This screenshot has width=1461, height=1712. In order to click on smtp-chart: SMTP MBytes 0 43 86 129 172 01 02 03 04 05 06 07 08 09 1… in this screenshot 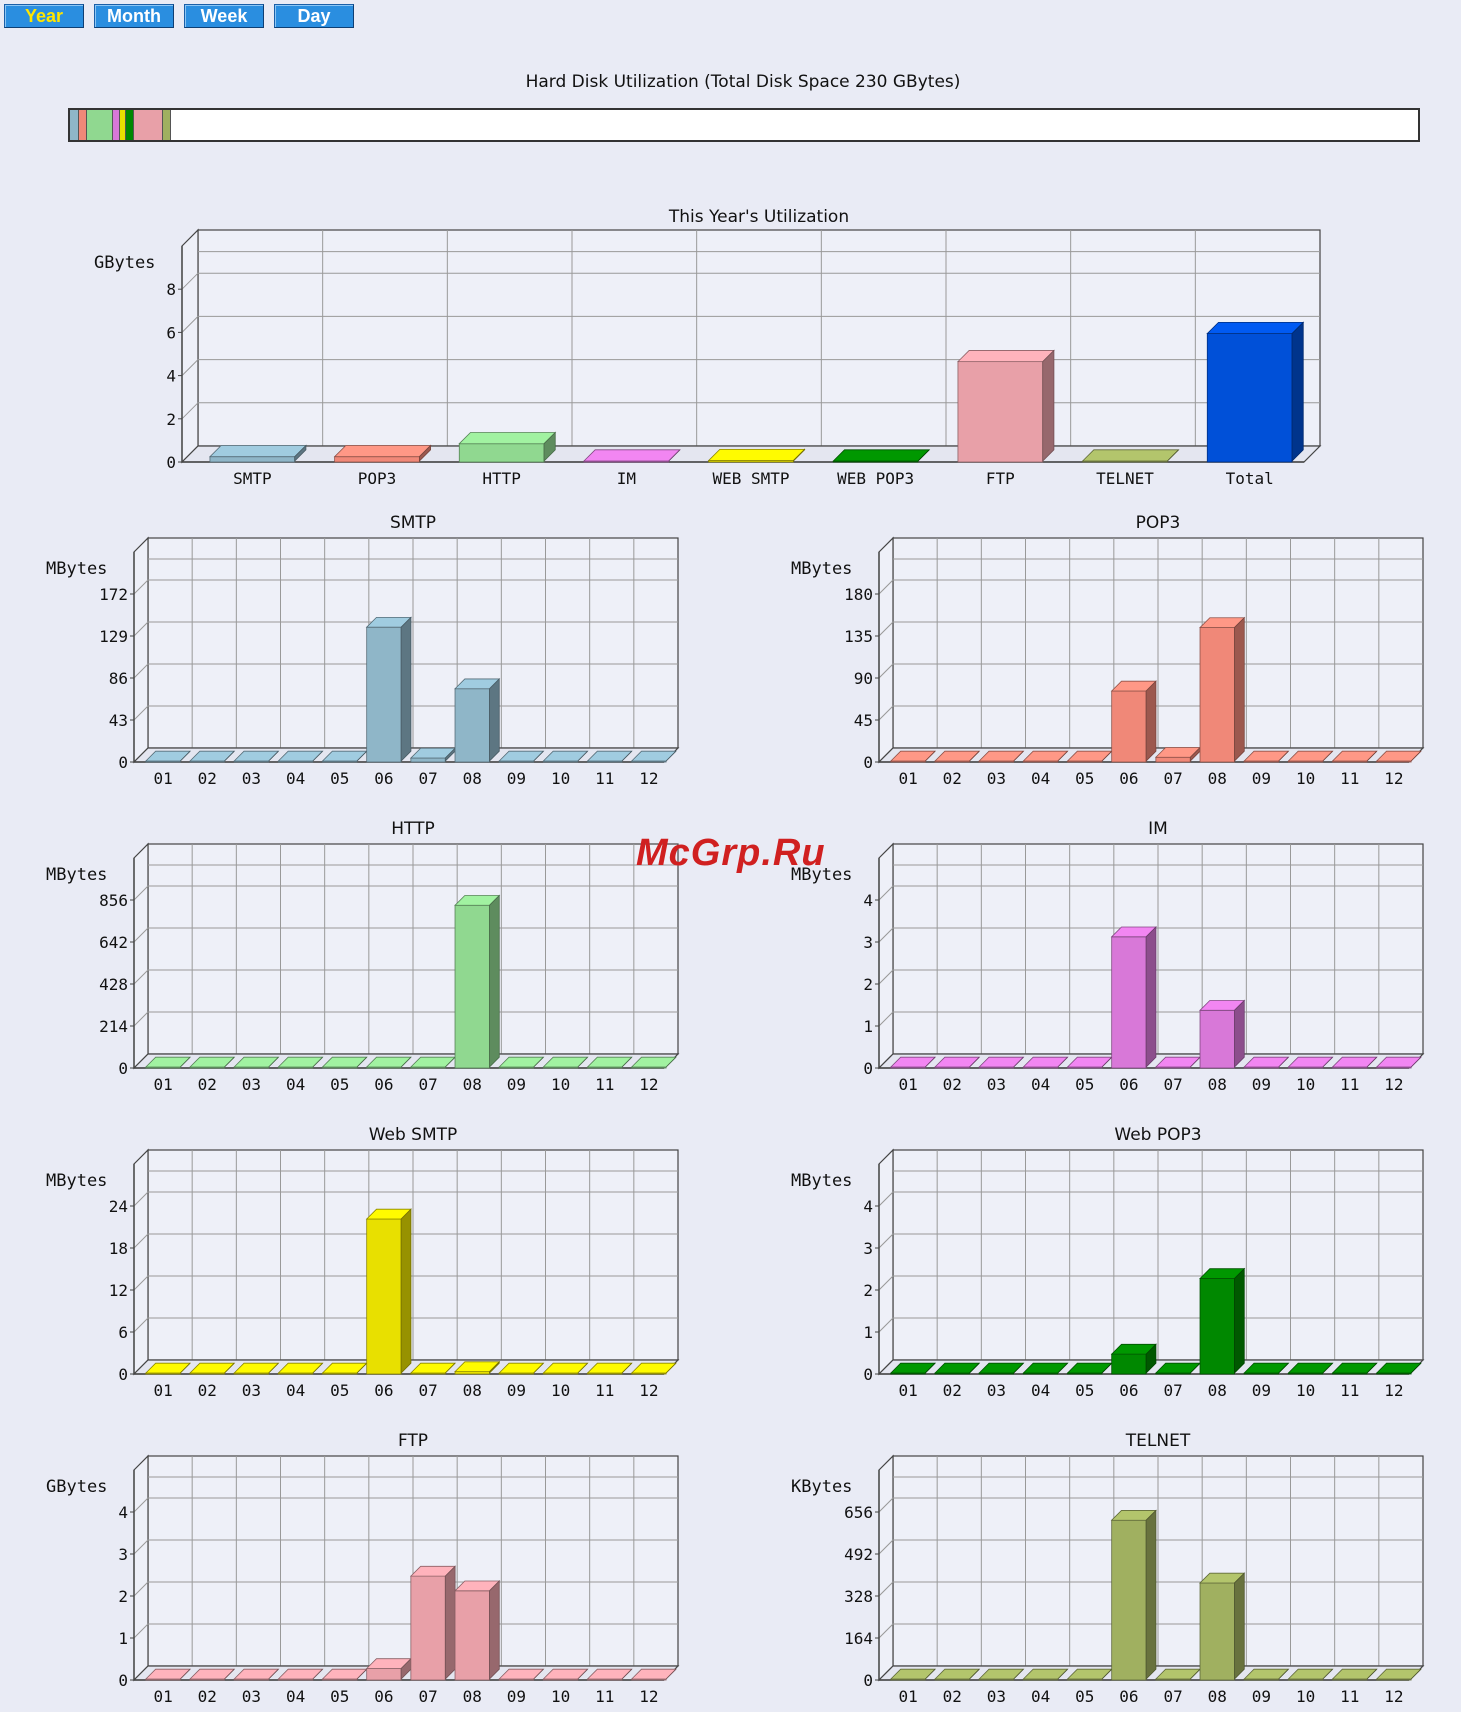, I will do `click(363, 650)`.